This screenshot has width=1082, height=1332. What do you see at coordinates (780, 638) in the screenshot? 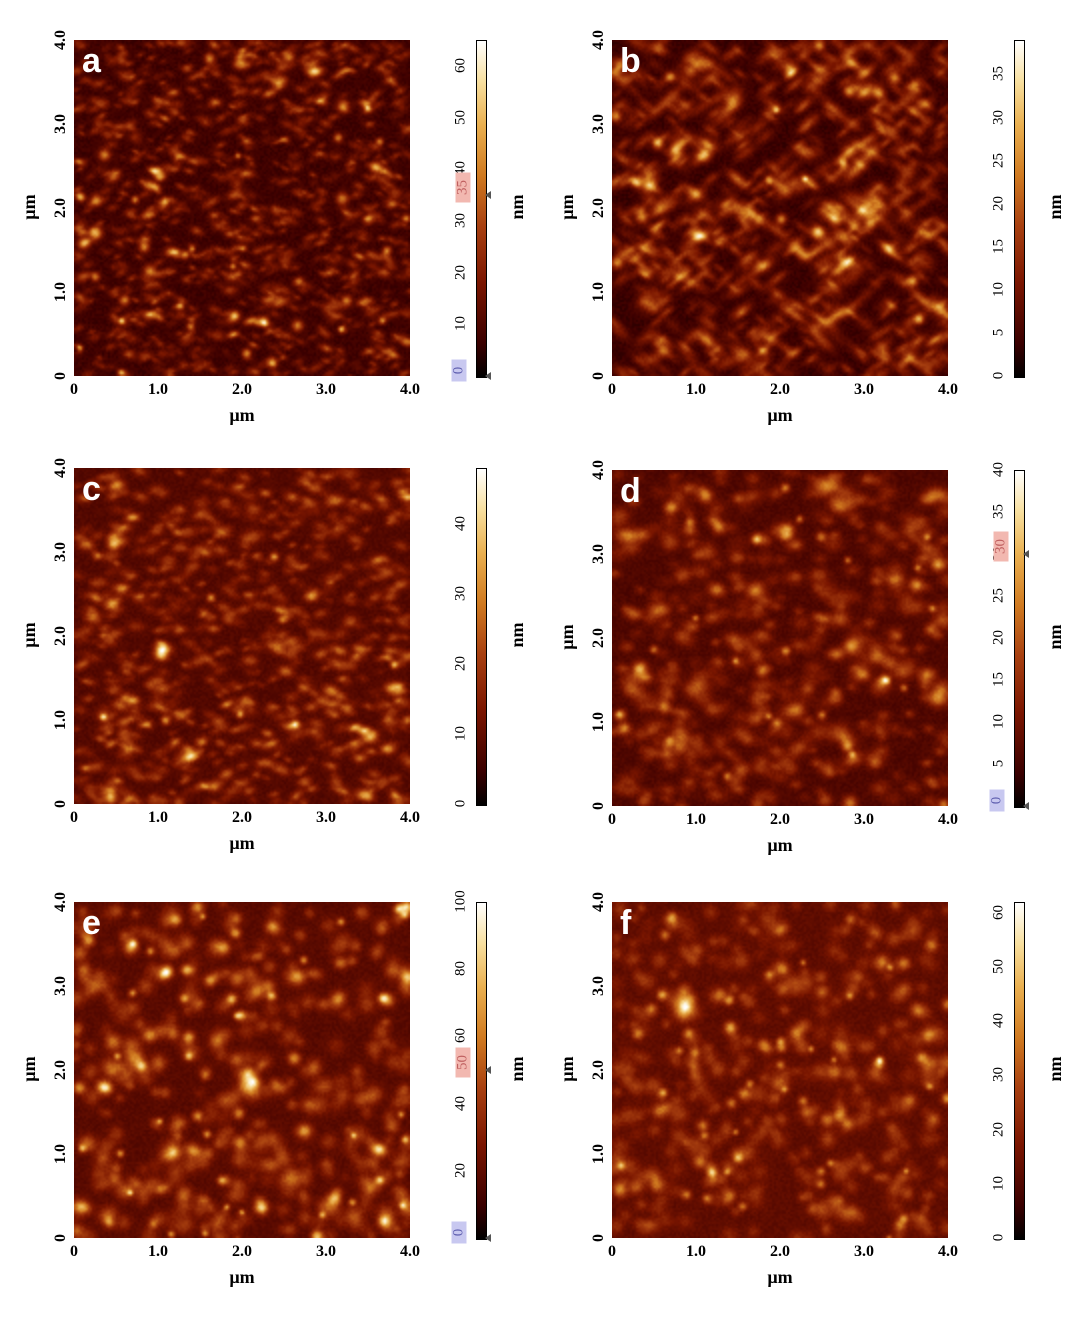
I see `afm-height-image: d` at bounding box center [780, 638].